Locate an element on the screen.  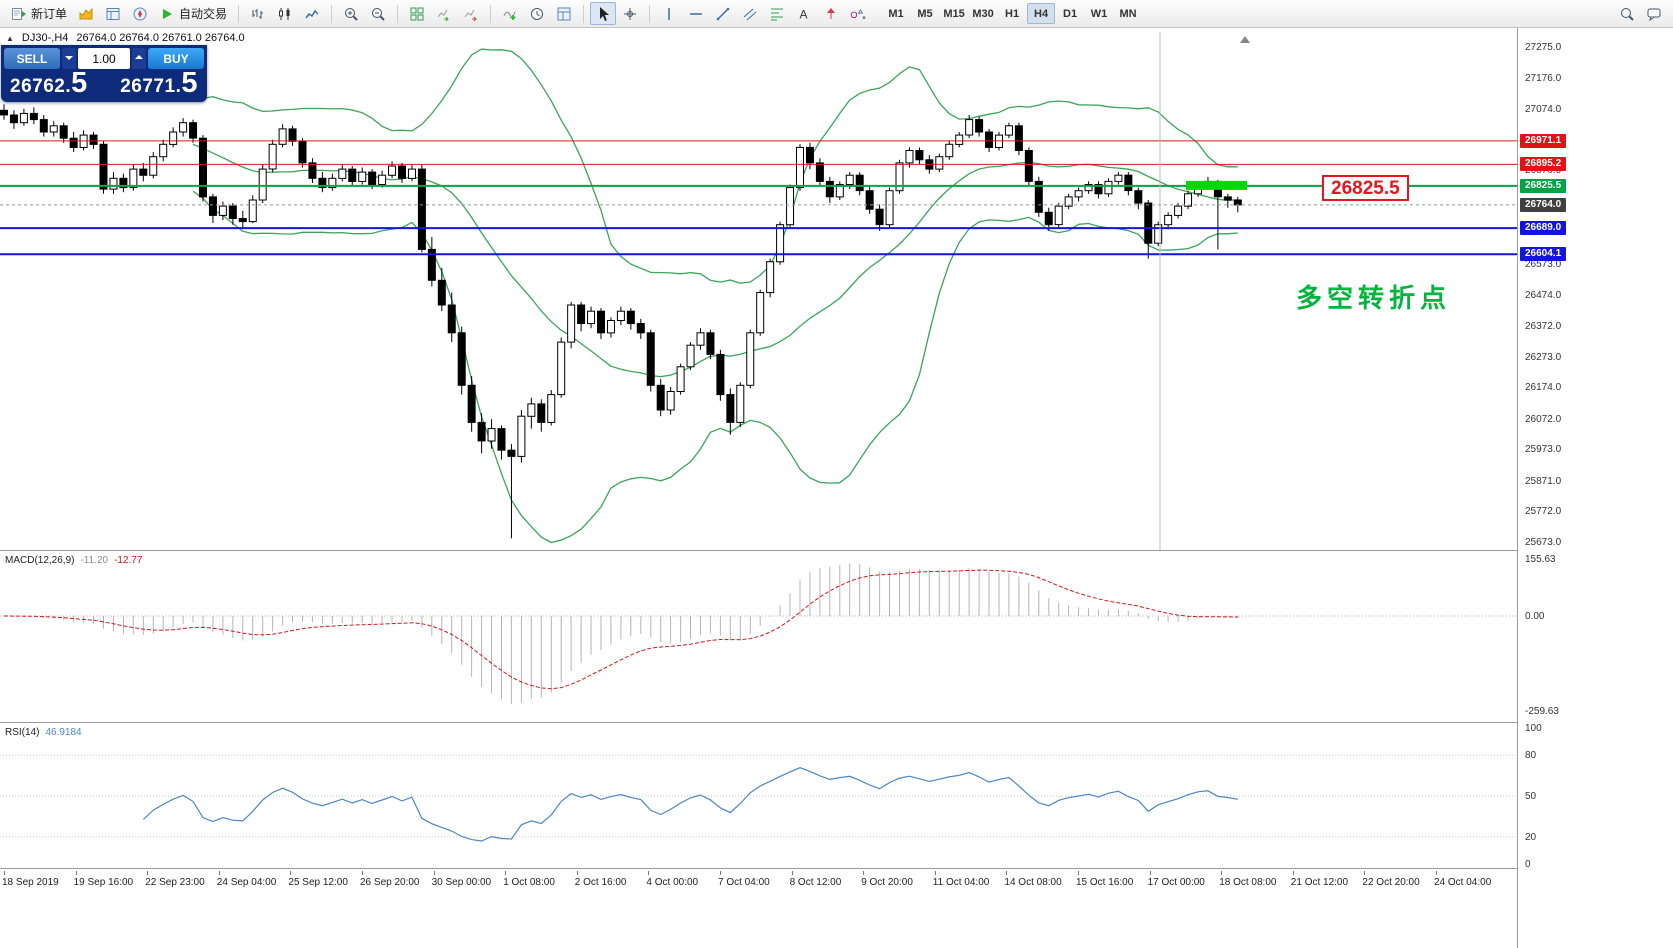
buy-price: 26771.5 is located at coordinates (159, 83).